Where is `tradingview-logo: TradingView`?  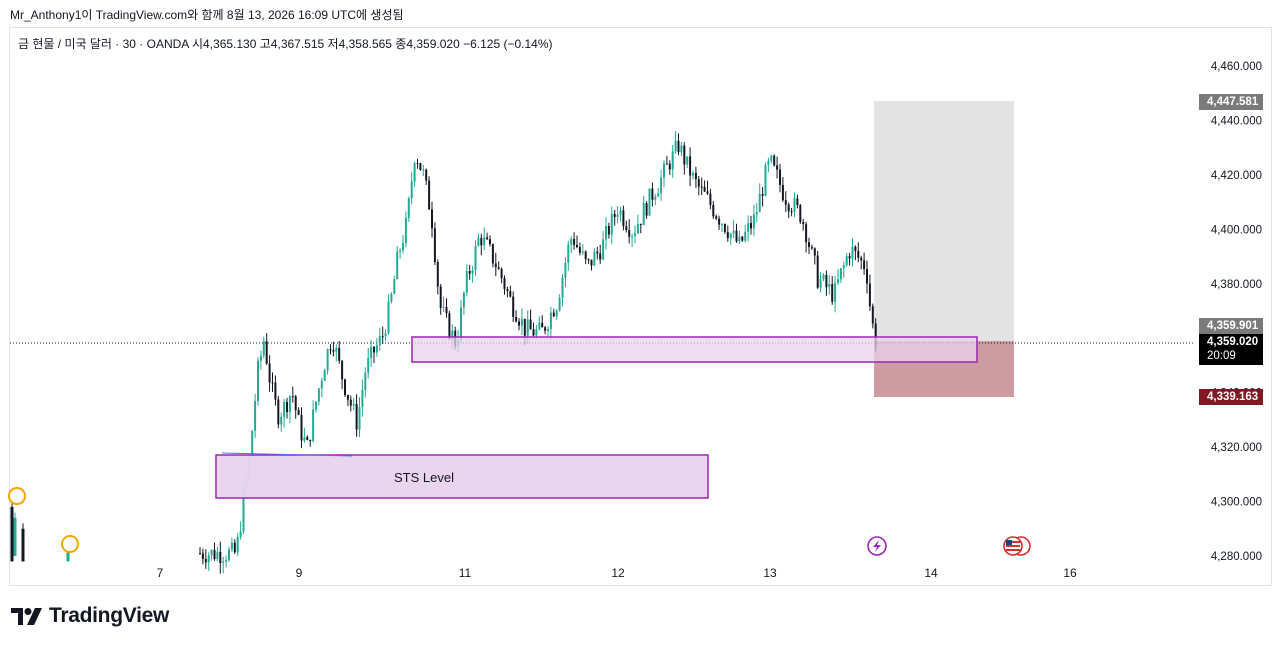 tradingview-logo: TradingView is located at coordinates (90, 616).